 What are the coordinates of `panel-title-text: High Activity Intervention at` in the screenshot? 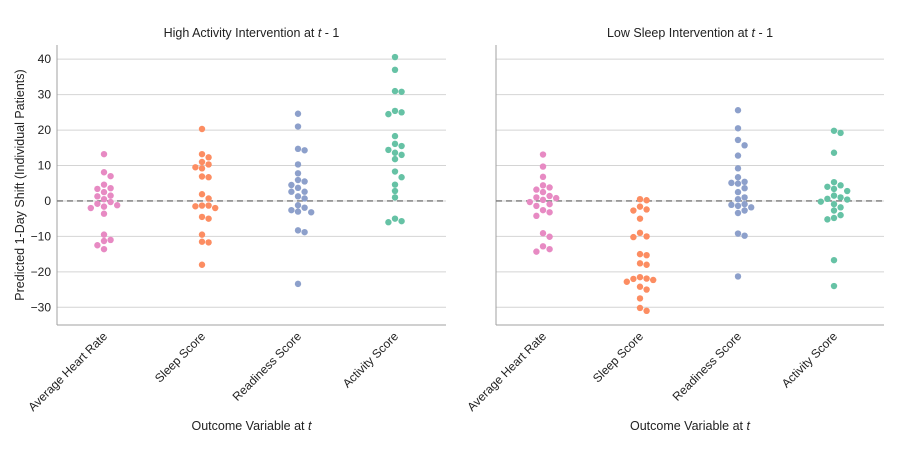 It's located at (241, 33).